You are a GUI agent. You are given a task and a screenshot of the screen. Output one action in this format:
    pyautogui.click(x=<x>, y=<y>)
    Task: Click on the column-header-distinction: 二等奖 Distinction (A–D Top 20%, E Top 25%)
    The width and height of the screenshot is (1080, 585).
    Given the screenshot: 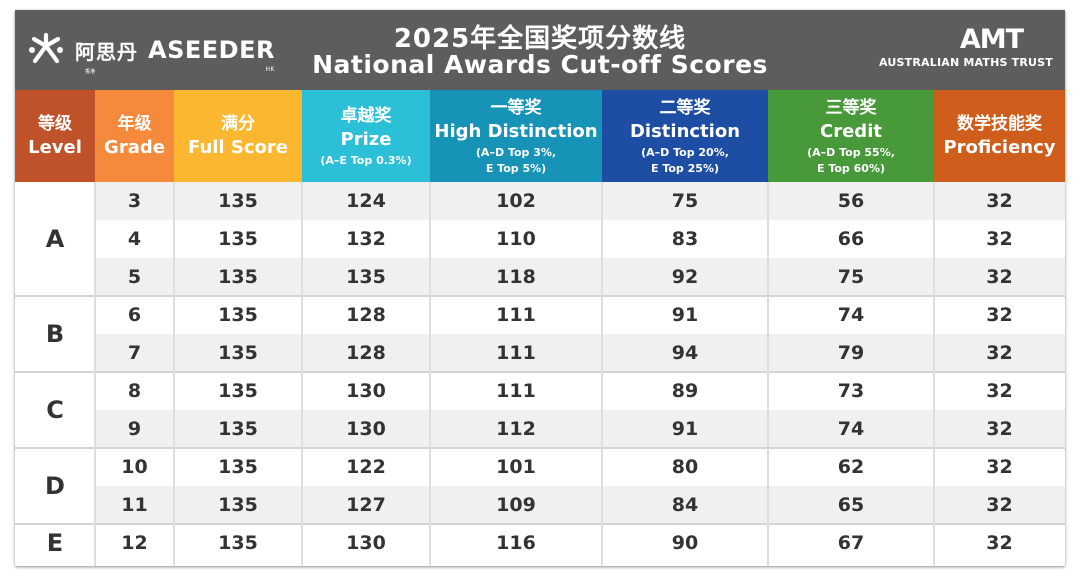 What is the action you would take?
    pyautogui.click(x=685, y=136)
    